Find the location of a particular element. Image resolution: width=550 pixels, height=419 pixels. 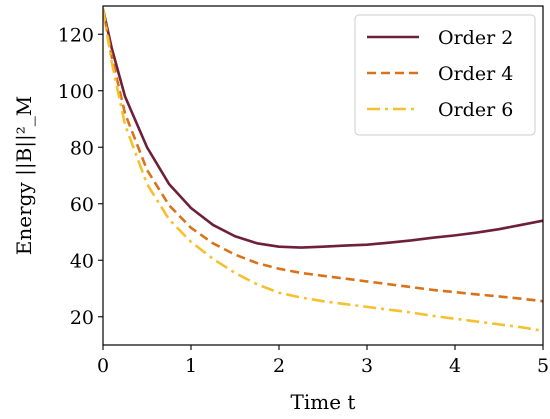

x-tick-label: 2 is located at coordinates (279, 366).